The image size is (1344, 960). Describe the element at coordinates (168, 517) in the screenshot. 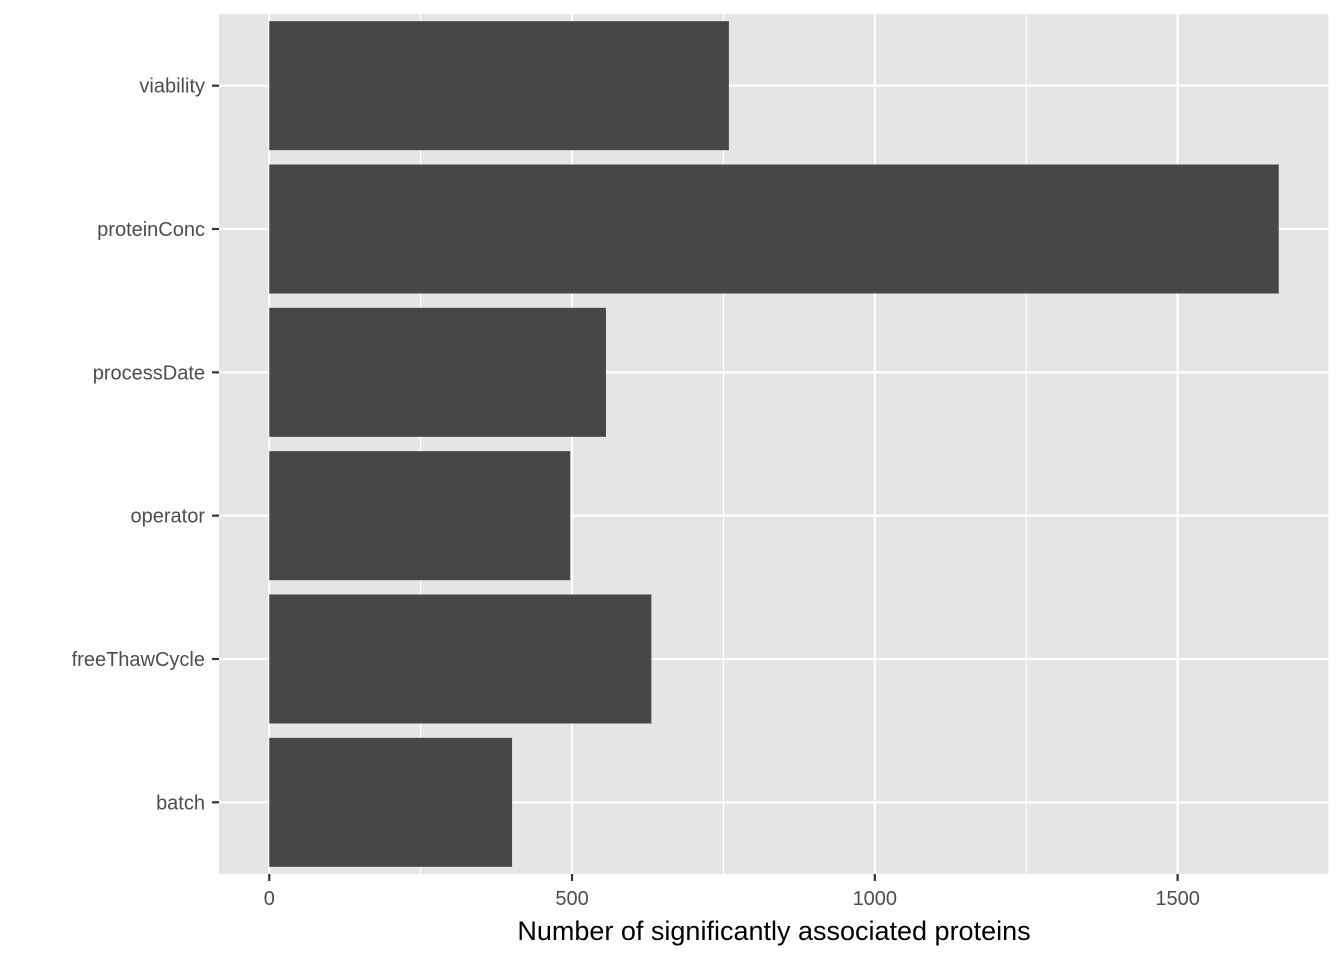

I see `y-tick-label: operator` at that location.